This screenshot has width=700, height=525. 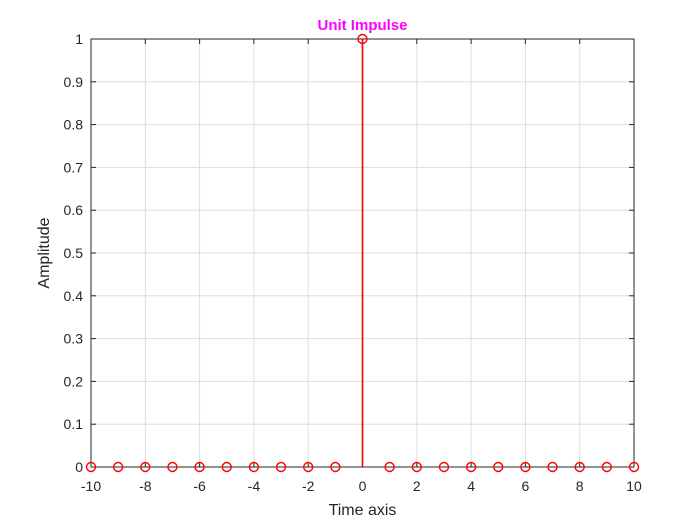 I want to click on x-tick-labels: -10 -8 -6 -4 -2 0 2 4 6 8 10, so click(x=361, y=486).